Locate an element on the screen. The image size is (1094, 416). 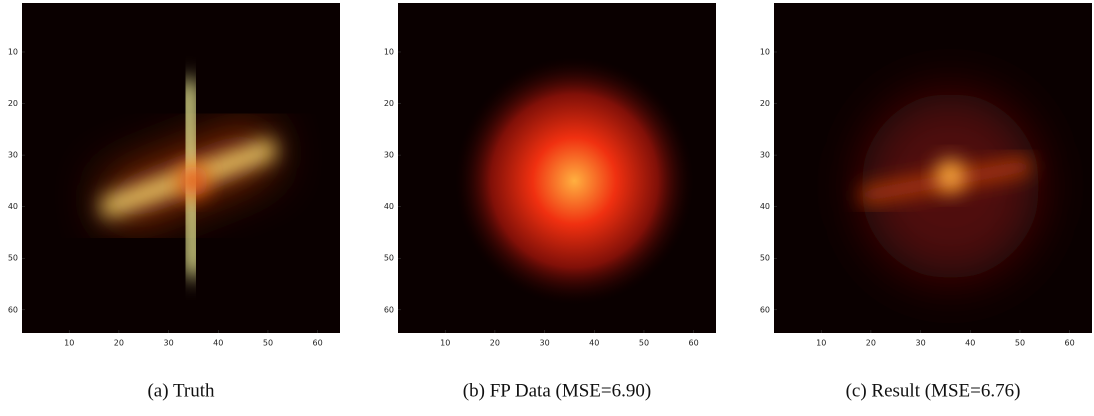
caption: (b) FP Data (MSE=6.90) is located at coordinates (557, 390).